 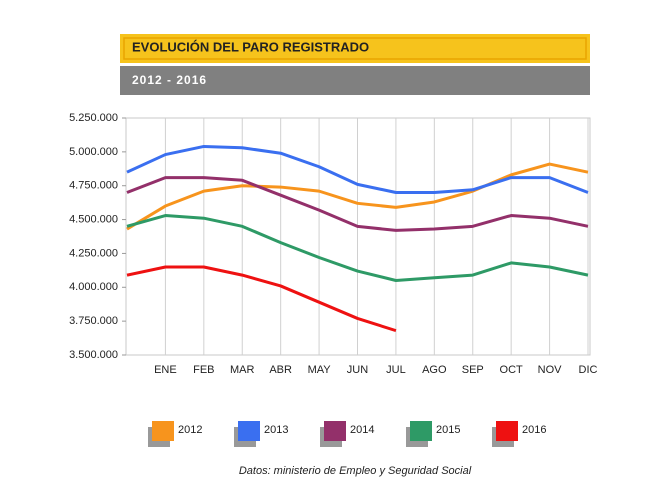 I want to click on title-box, so click(x=355, y=48).